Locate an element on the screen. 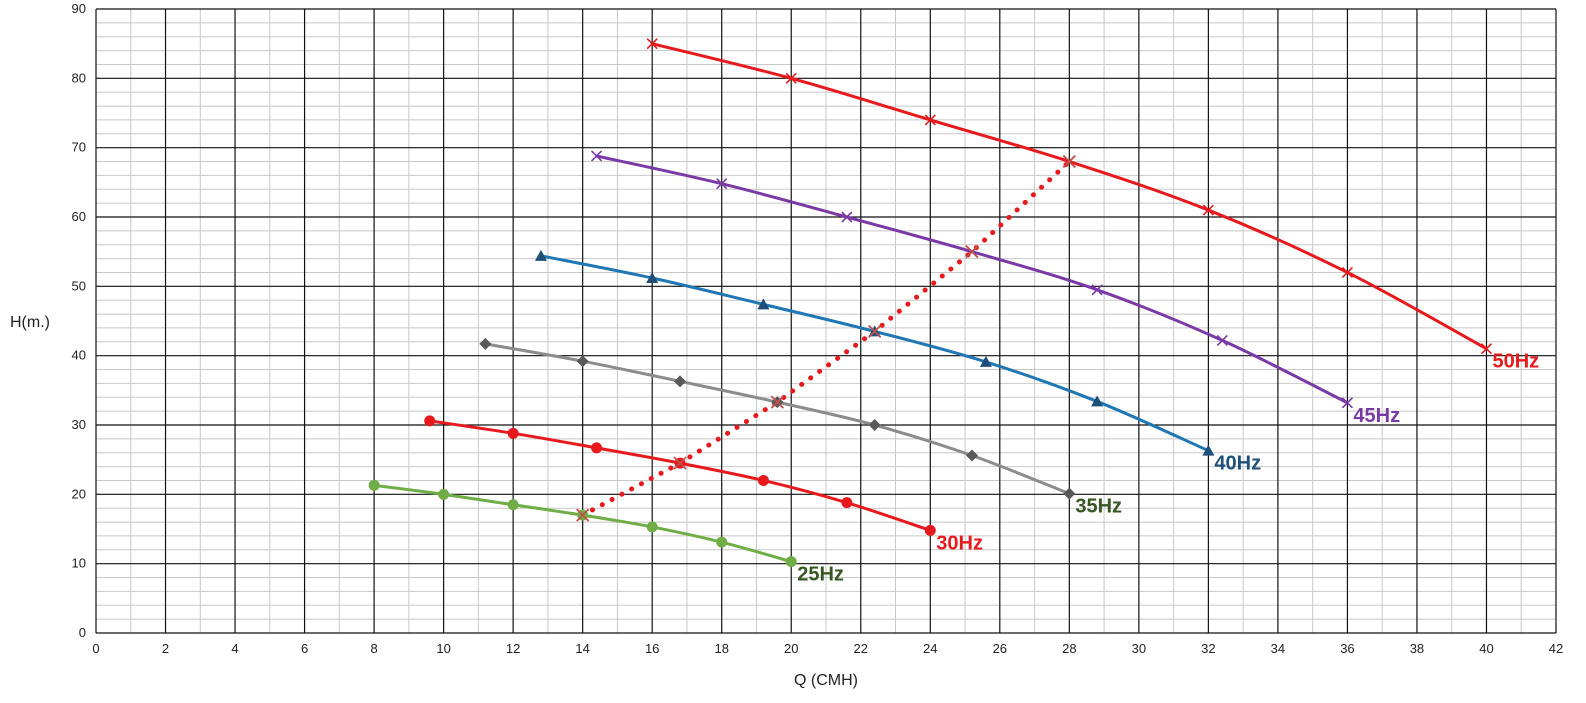  series-label-40hz: 40Hz is located at coordinates (1237, 464).